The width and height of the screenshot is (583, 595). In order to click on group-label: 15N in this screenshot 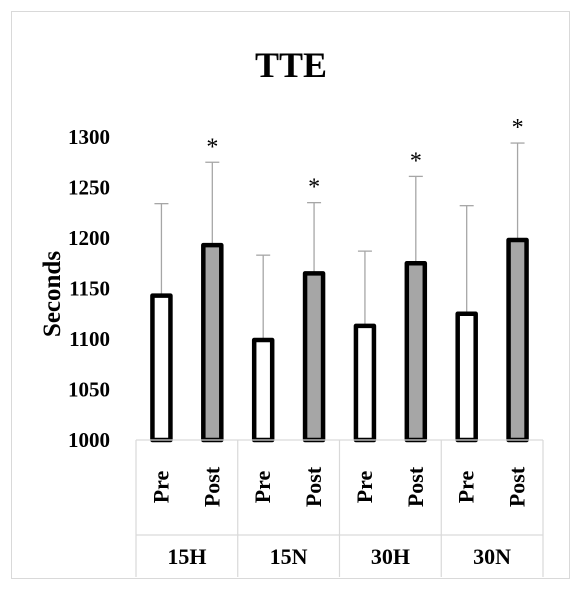, I will do `click(289, 556)`.